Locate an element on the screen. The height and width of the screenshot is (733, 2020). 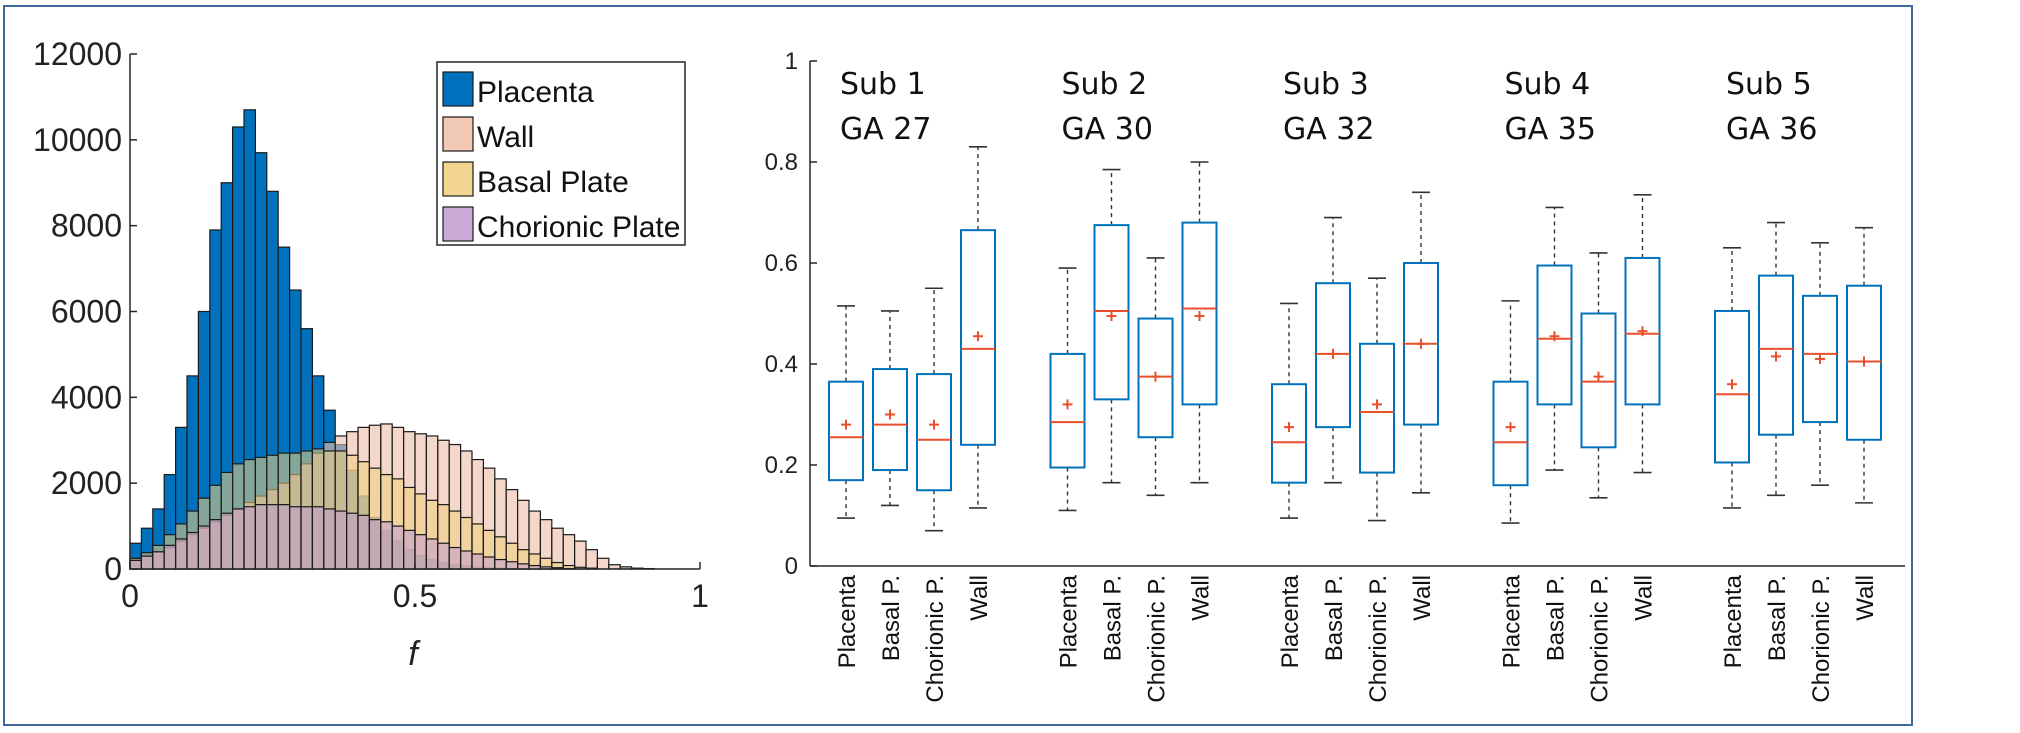
category-label: Placenta is located at coordinates (847, 621).